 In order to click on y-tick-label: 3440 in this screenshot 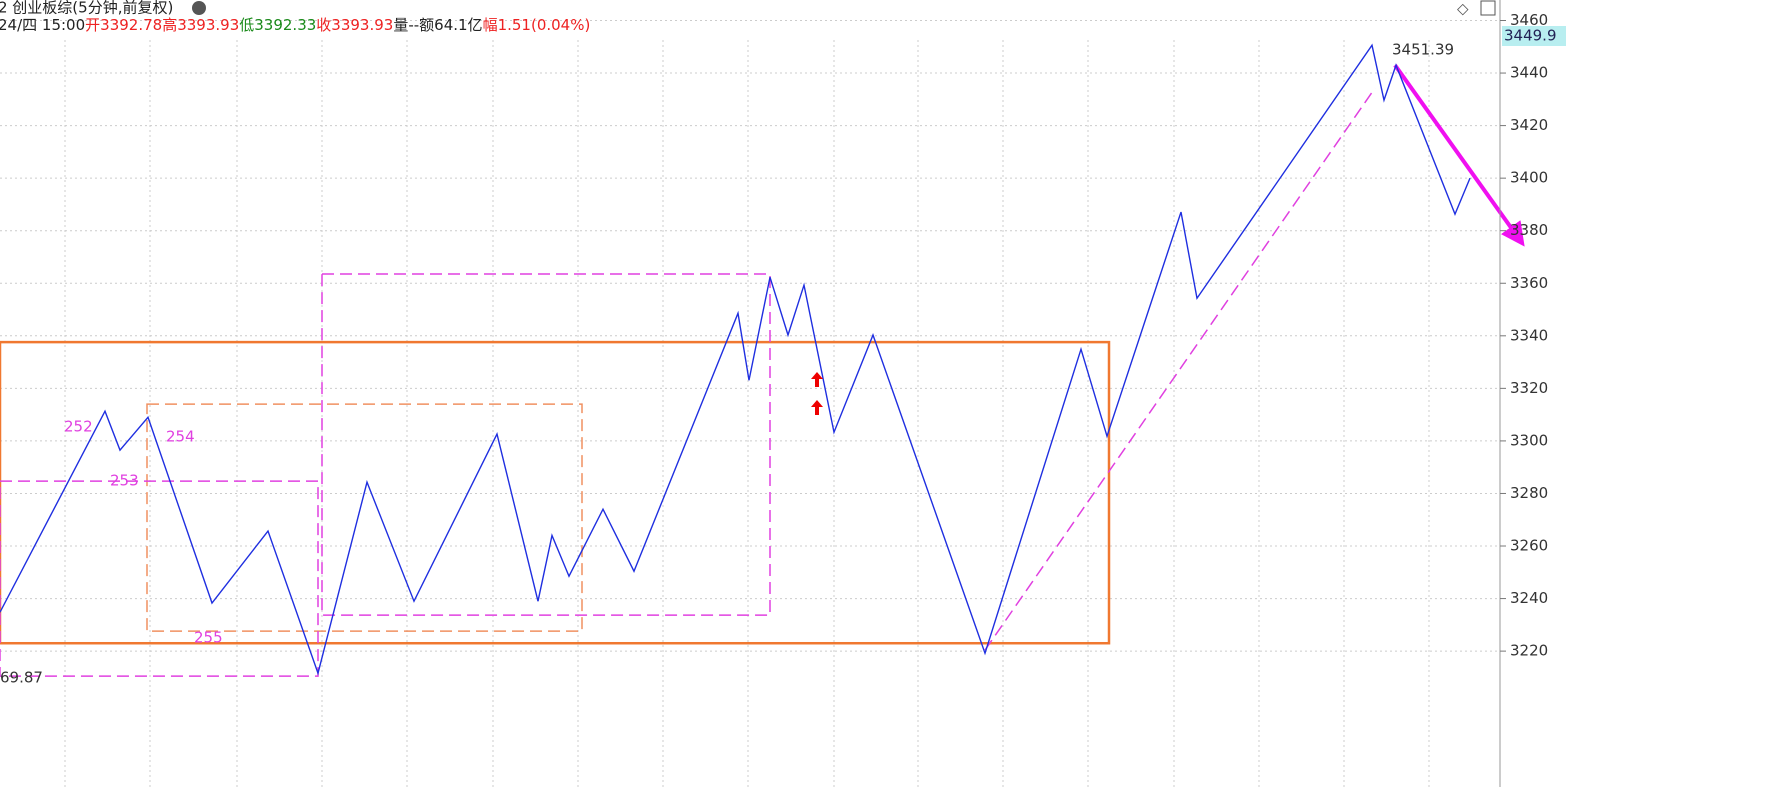, I will do `click(1529, 73)`.